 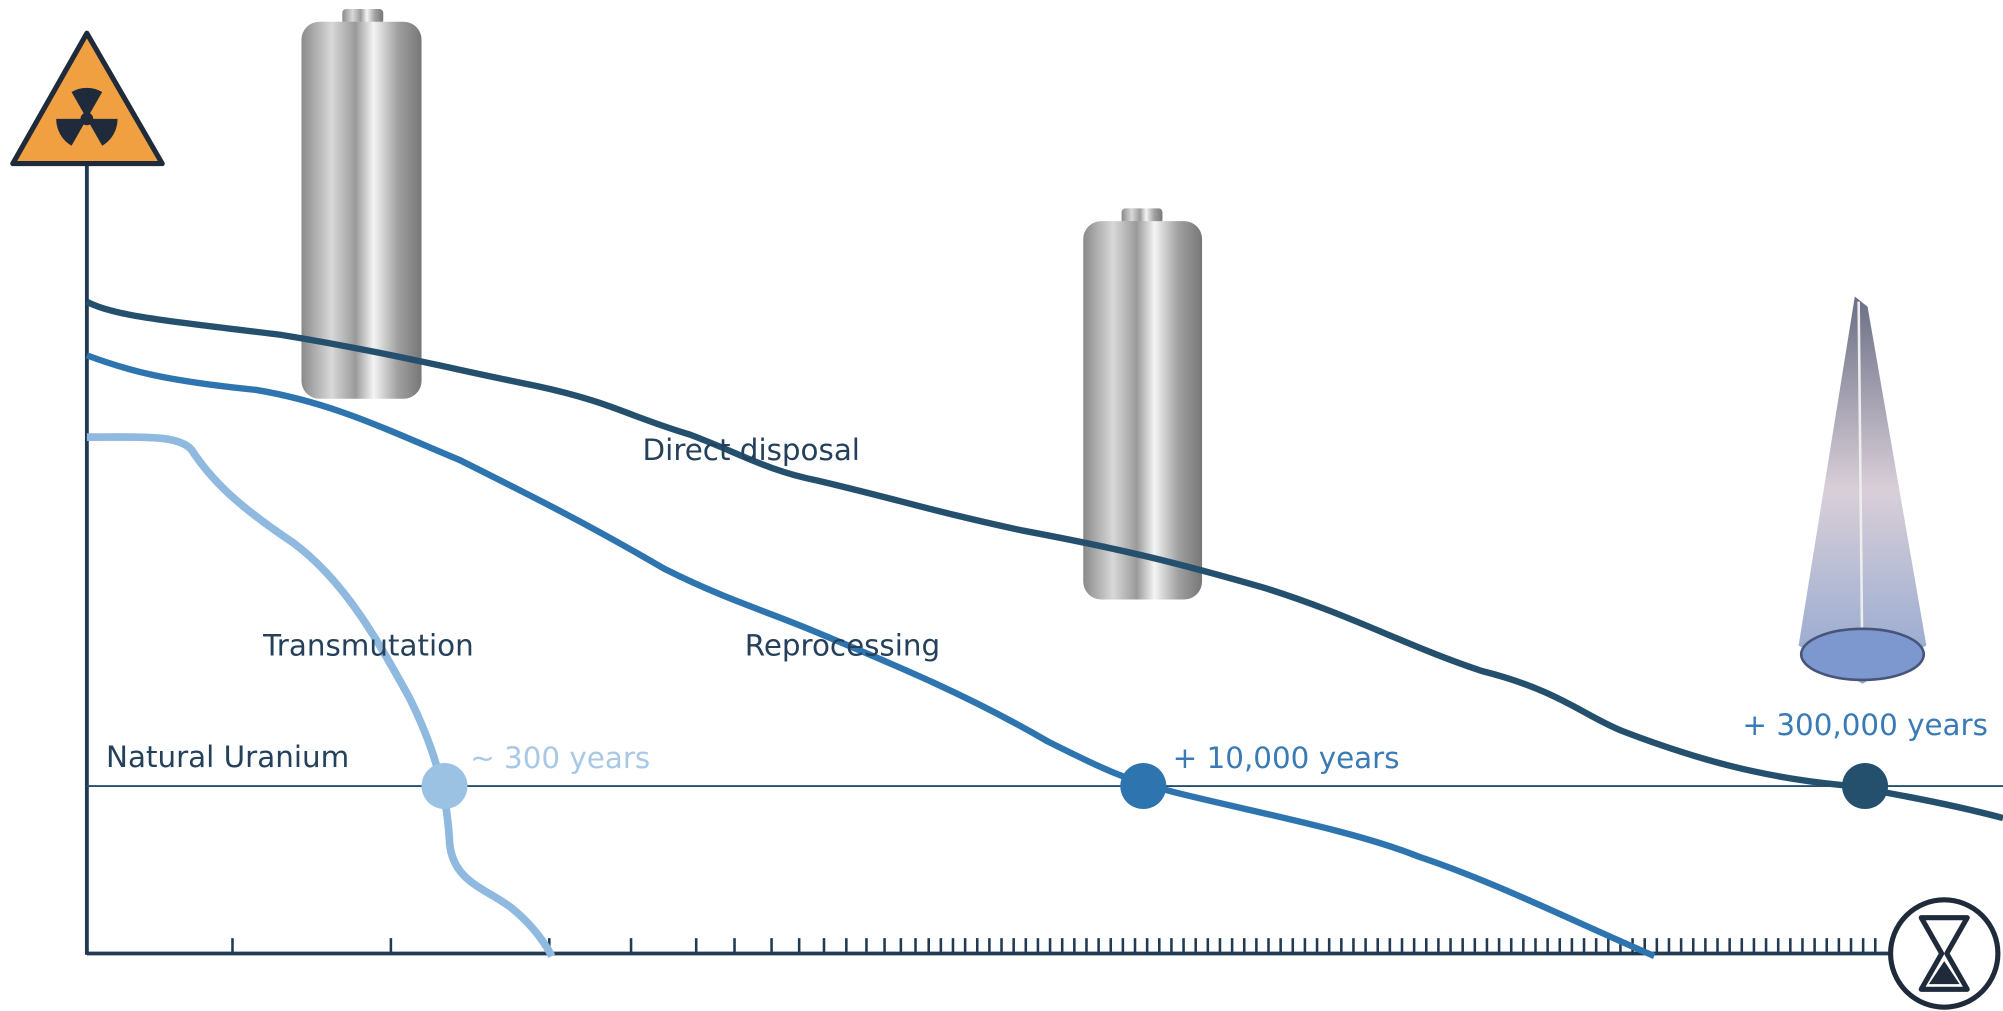 What do you see at coordinates (1054, 946) in the screenshot?
I see `x-ticks` at bounding box center [1054, 946].